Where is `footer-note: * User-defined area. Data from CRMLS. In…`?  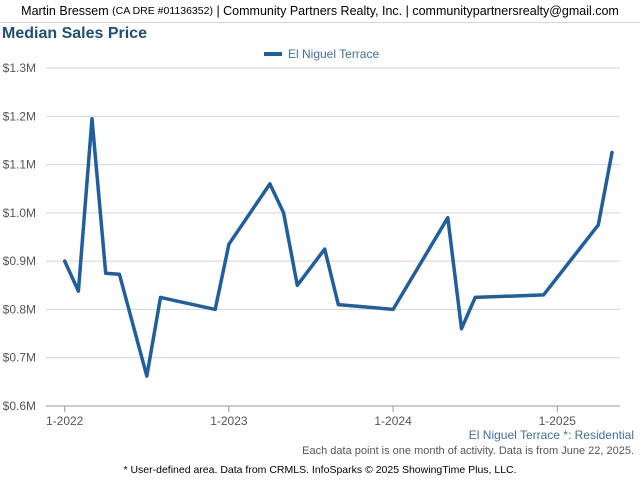 footer-note: * User-defined area. Data from CRMLS. In… is located at coordinates (320, 470).